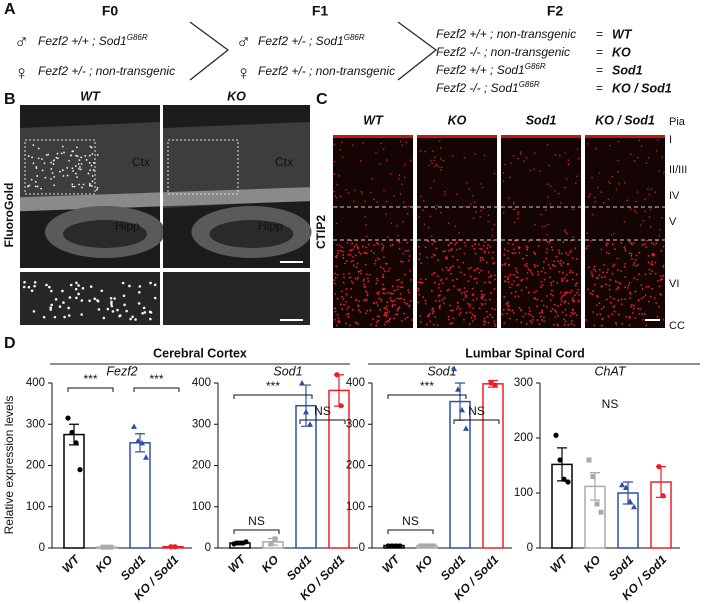 The width and height of the screenshot is (709, 604). What do you see at coordinates (320, 11) in the screenshot?
I see `generation-label: F1` at bounding box center [320, 11].